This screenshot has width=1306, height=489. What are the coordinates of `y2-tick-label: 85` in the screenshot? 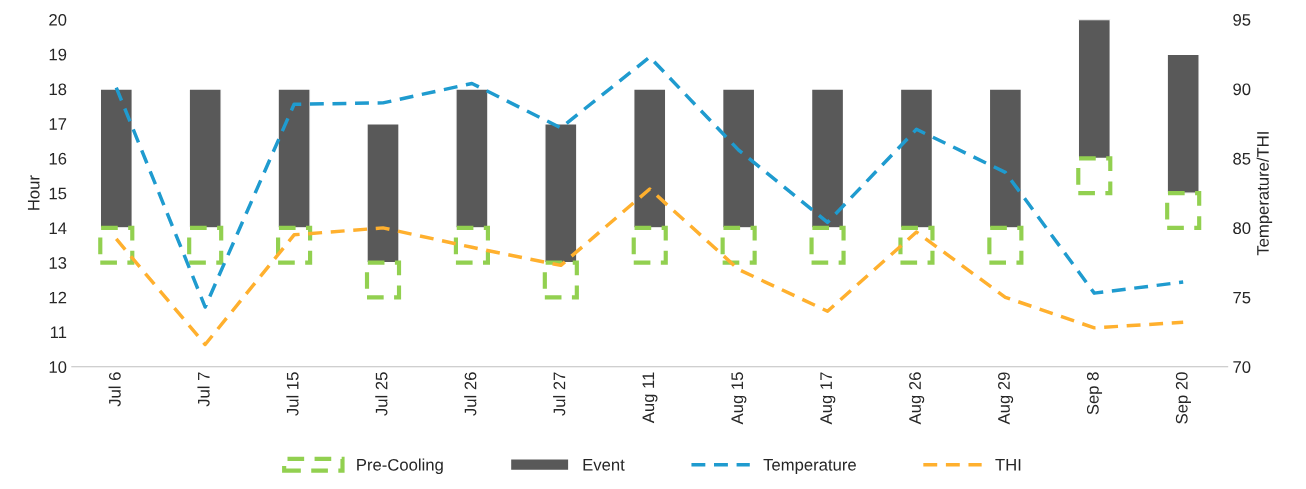 It's located at (1242, 158).